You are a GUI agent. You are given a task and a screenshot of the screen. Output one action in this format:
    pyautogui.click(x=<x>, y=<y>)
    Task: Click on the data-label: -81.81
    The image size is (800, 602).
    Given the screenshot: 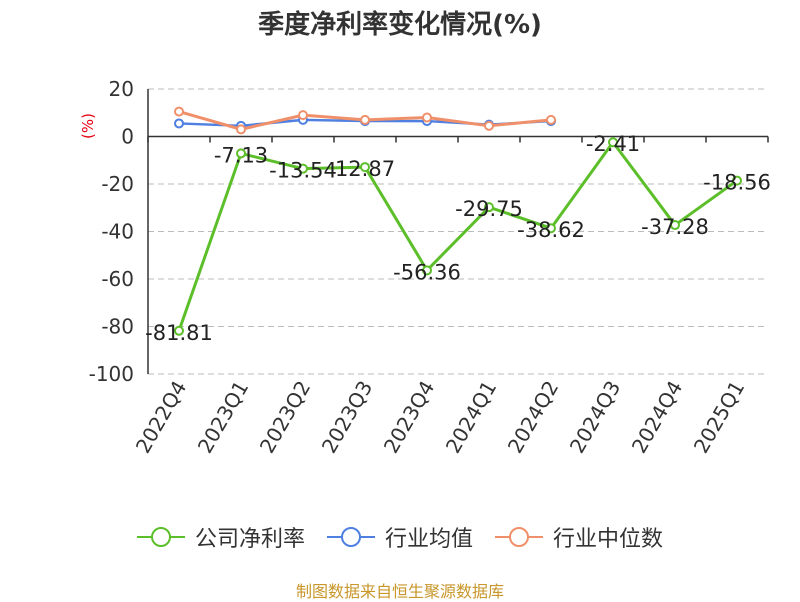 What is the action you would take?
    pyautogui.click(x=179, y=333)
    